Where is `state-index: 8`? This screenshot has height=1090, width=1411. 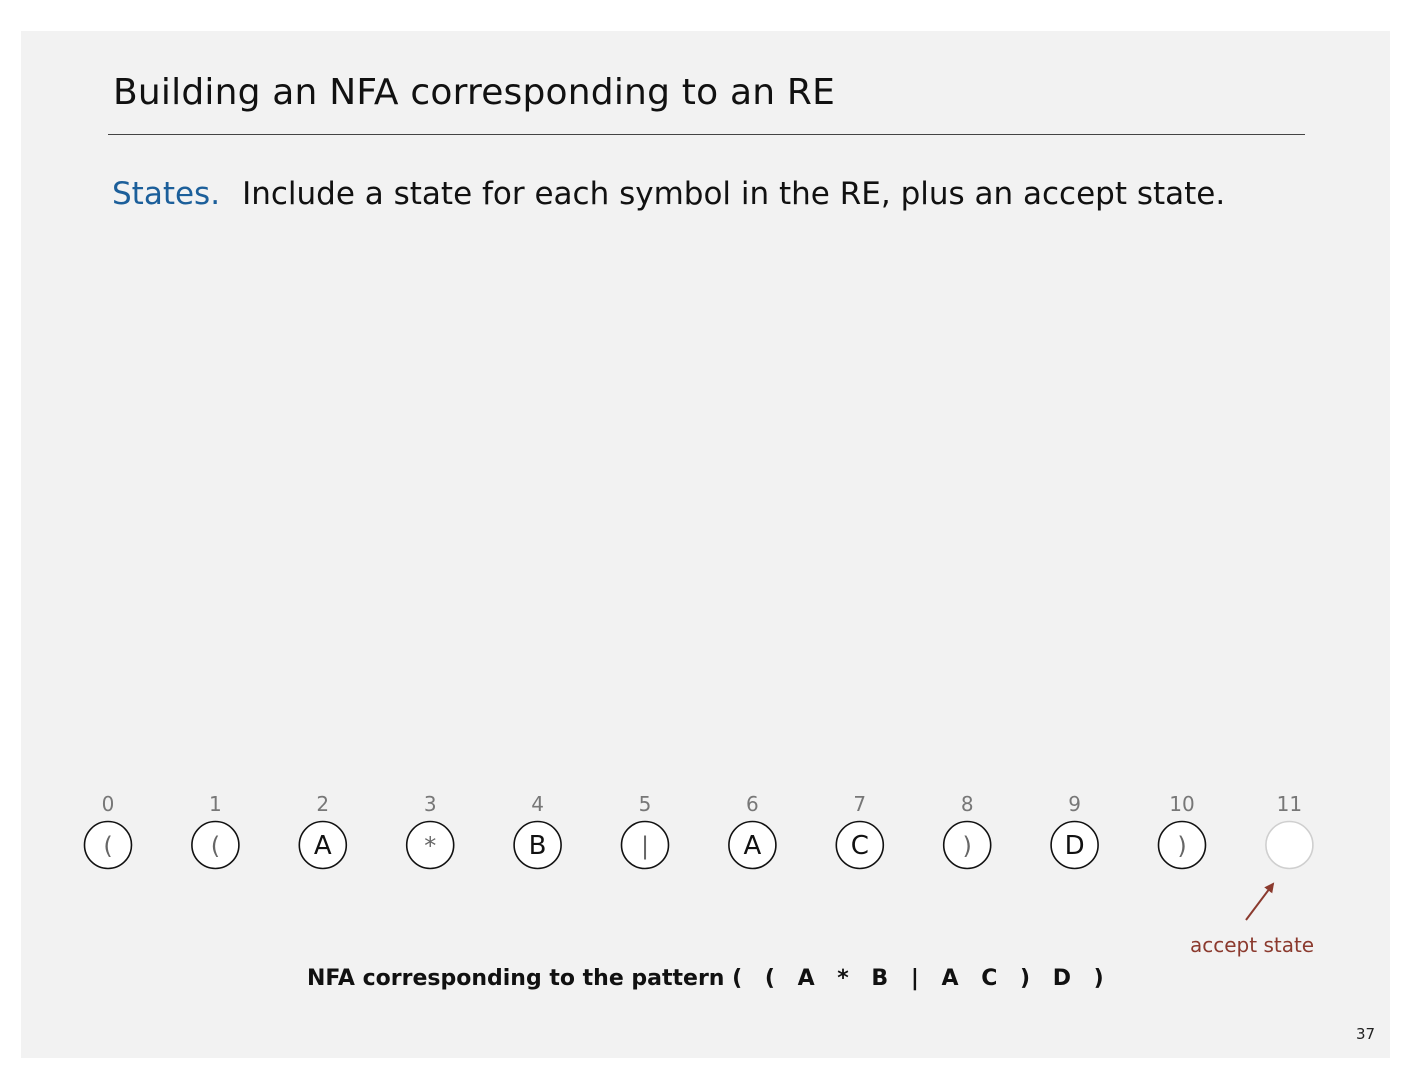
state-index: 8 is located at coordinates (967, 804).